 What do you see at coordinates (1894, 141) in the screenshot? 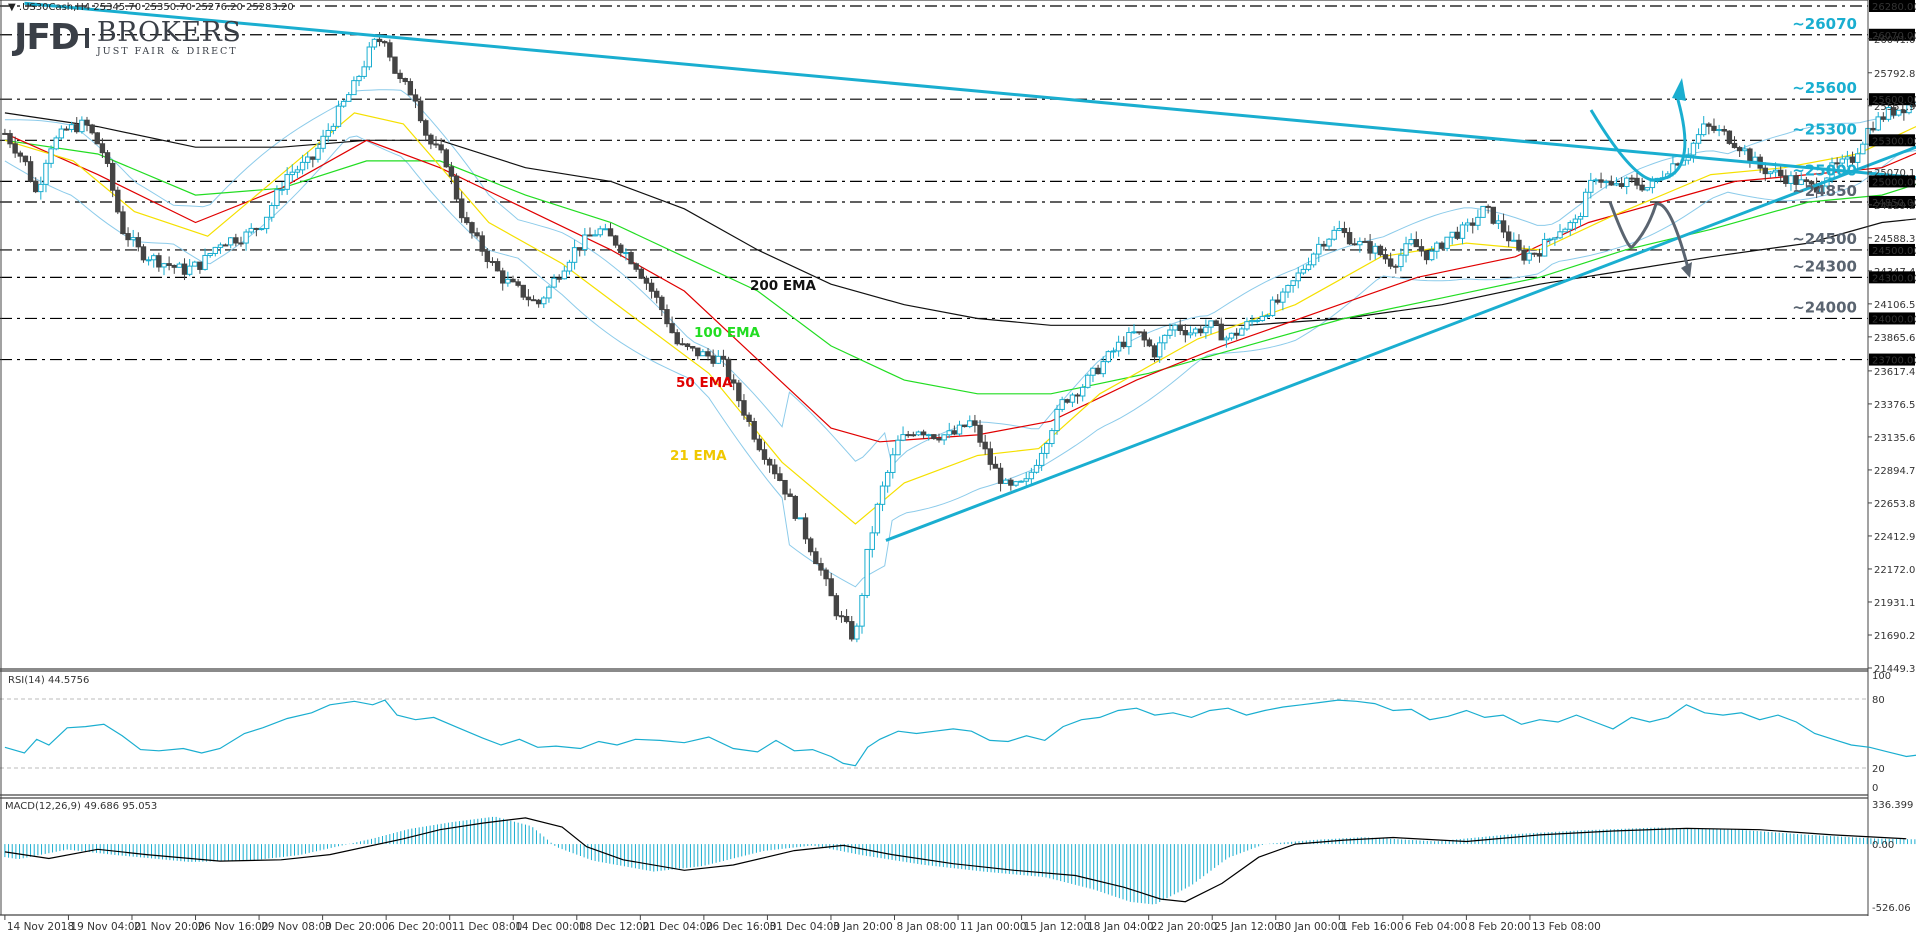
I see `price-tag-label: 25300.00` at bounding box center [1894, 141].